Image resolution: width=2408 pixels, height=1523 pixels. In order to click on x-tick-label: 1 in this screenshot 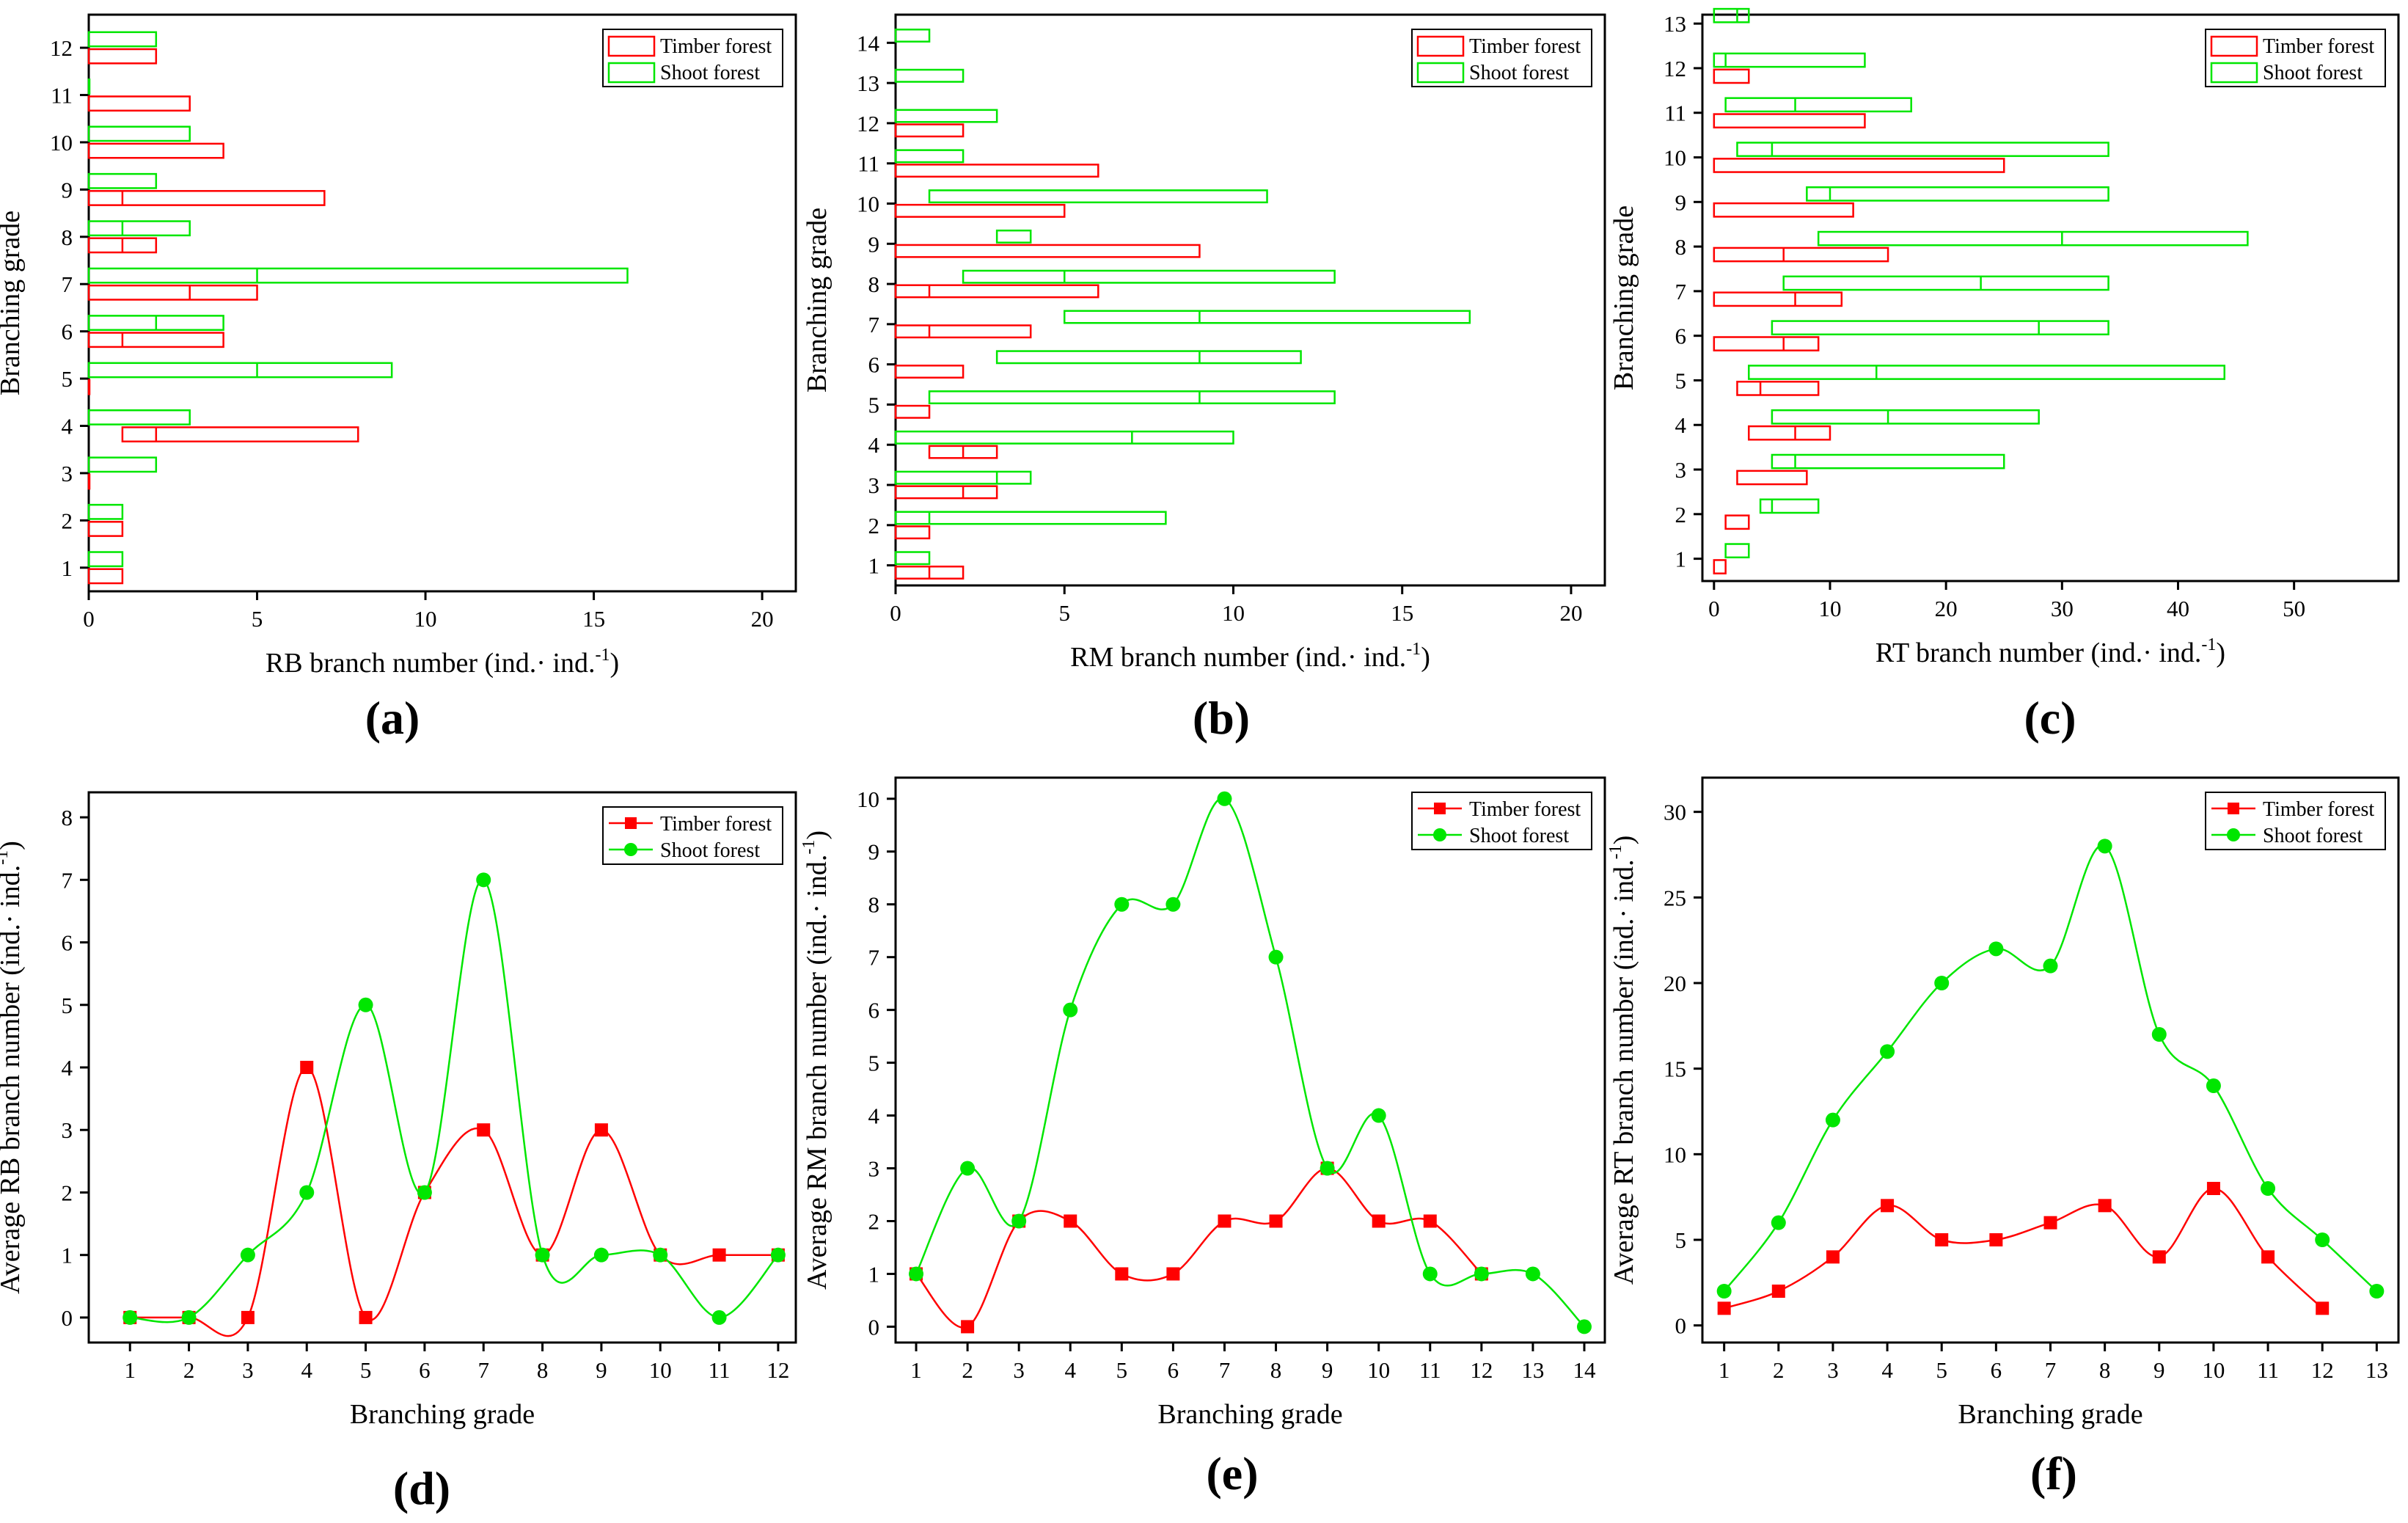, I will do `click(916, 1370)`.